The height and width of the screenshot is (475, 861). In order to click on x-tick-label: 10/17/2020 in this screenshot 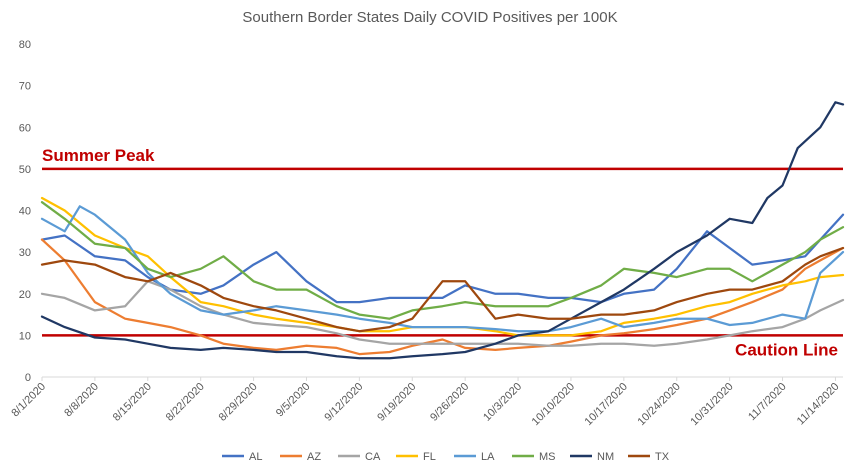, I will do `click(606, 404)`.